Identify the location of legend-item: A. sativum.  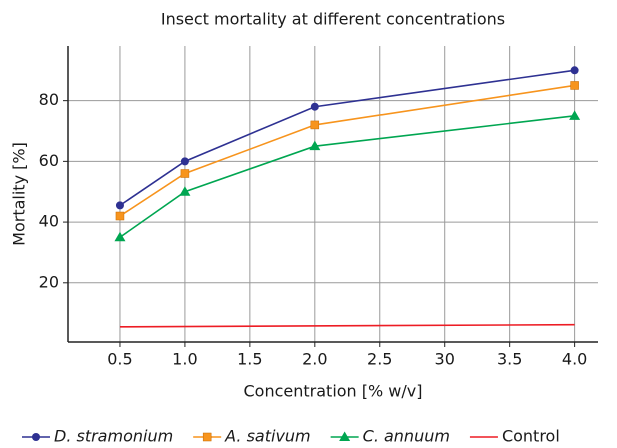
(252, 436).